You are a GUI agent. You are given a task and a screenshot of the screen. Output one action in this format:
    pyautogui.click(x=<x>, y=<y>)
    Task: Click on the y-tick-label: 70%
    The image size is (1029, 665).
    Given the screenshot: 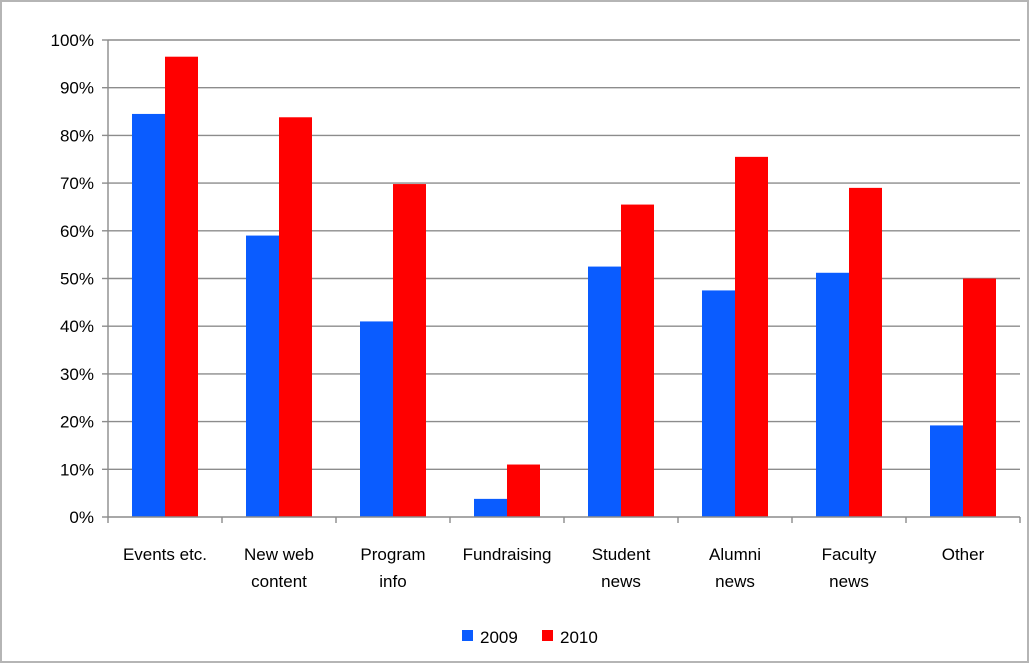 What is the action you would take?
    pyautogui.click(x=77, y=183)
    